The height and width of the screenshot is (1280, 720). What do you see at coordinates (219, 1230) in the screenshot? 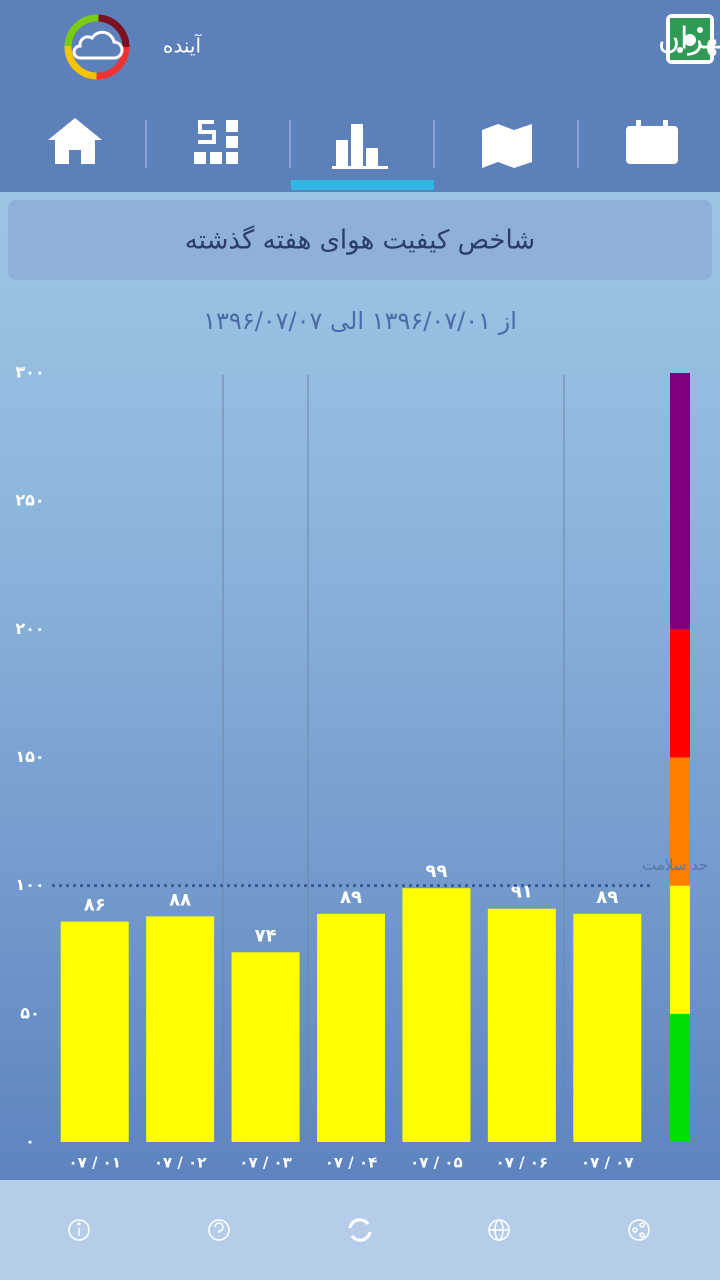
I see `help-button` at bounding box center [219, 1230].